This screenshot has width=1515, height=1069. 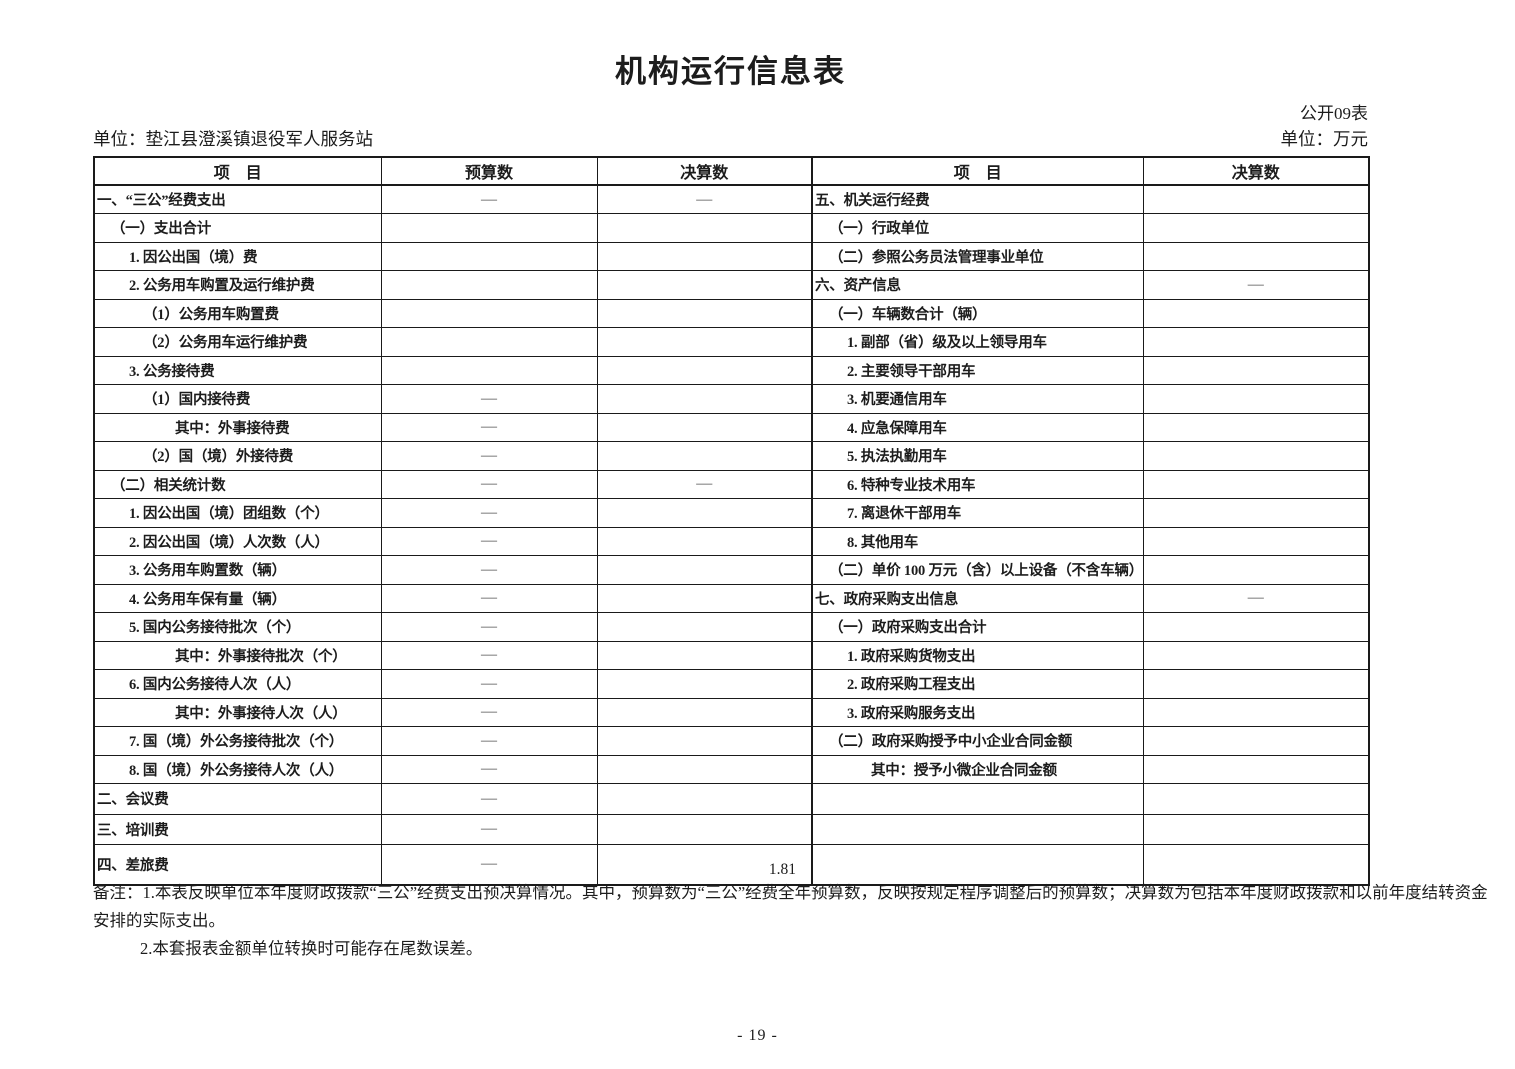 What do you see at coordinates (159, 920) in the screenshot?
I see `note-1-line-2: 安排的实际支出。` at bounding box center [159, 920].